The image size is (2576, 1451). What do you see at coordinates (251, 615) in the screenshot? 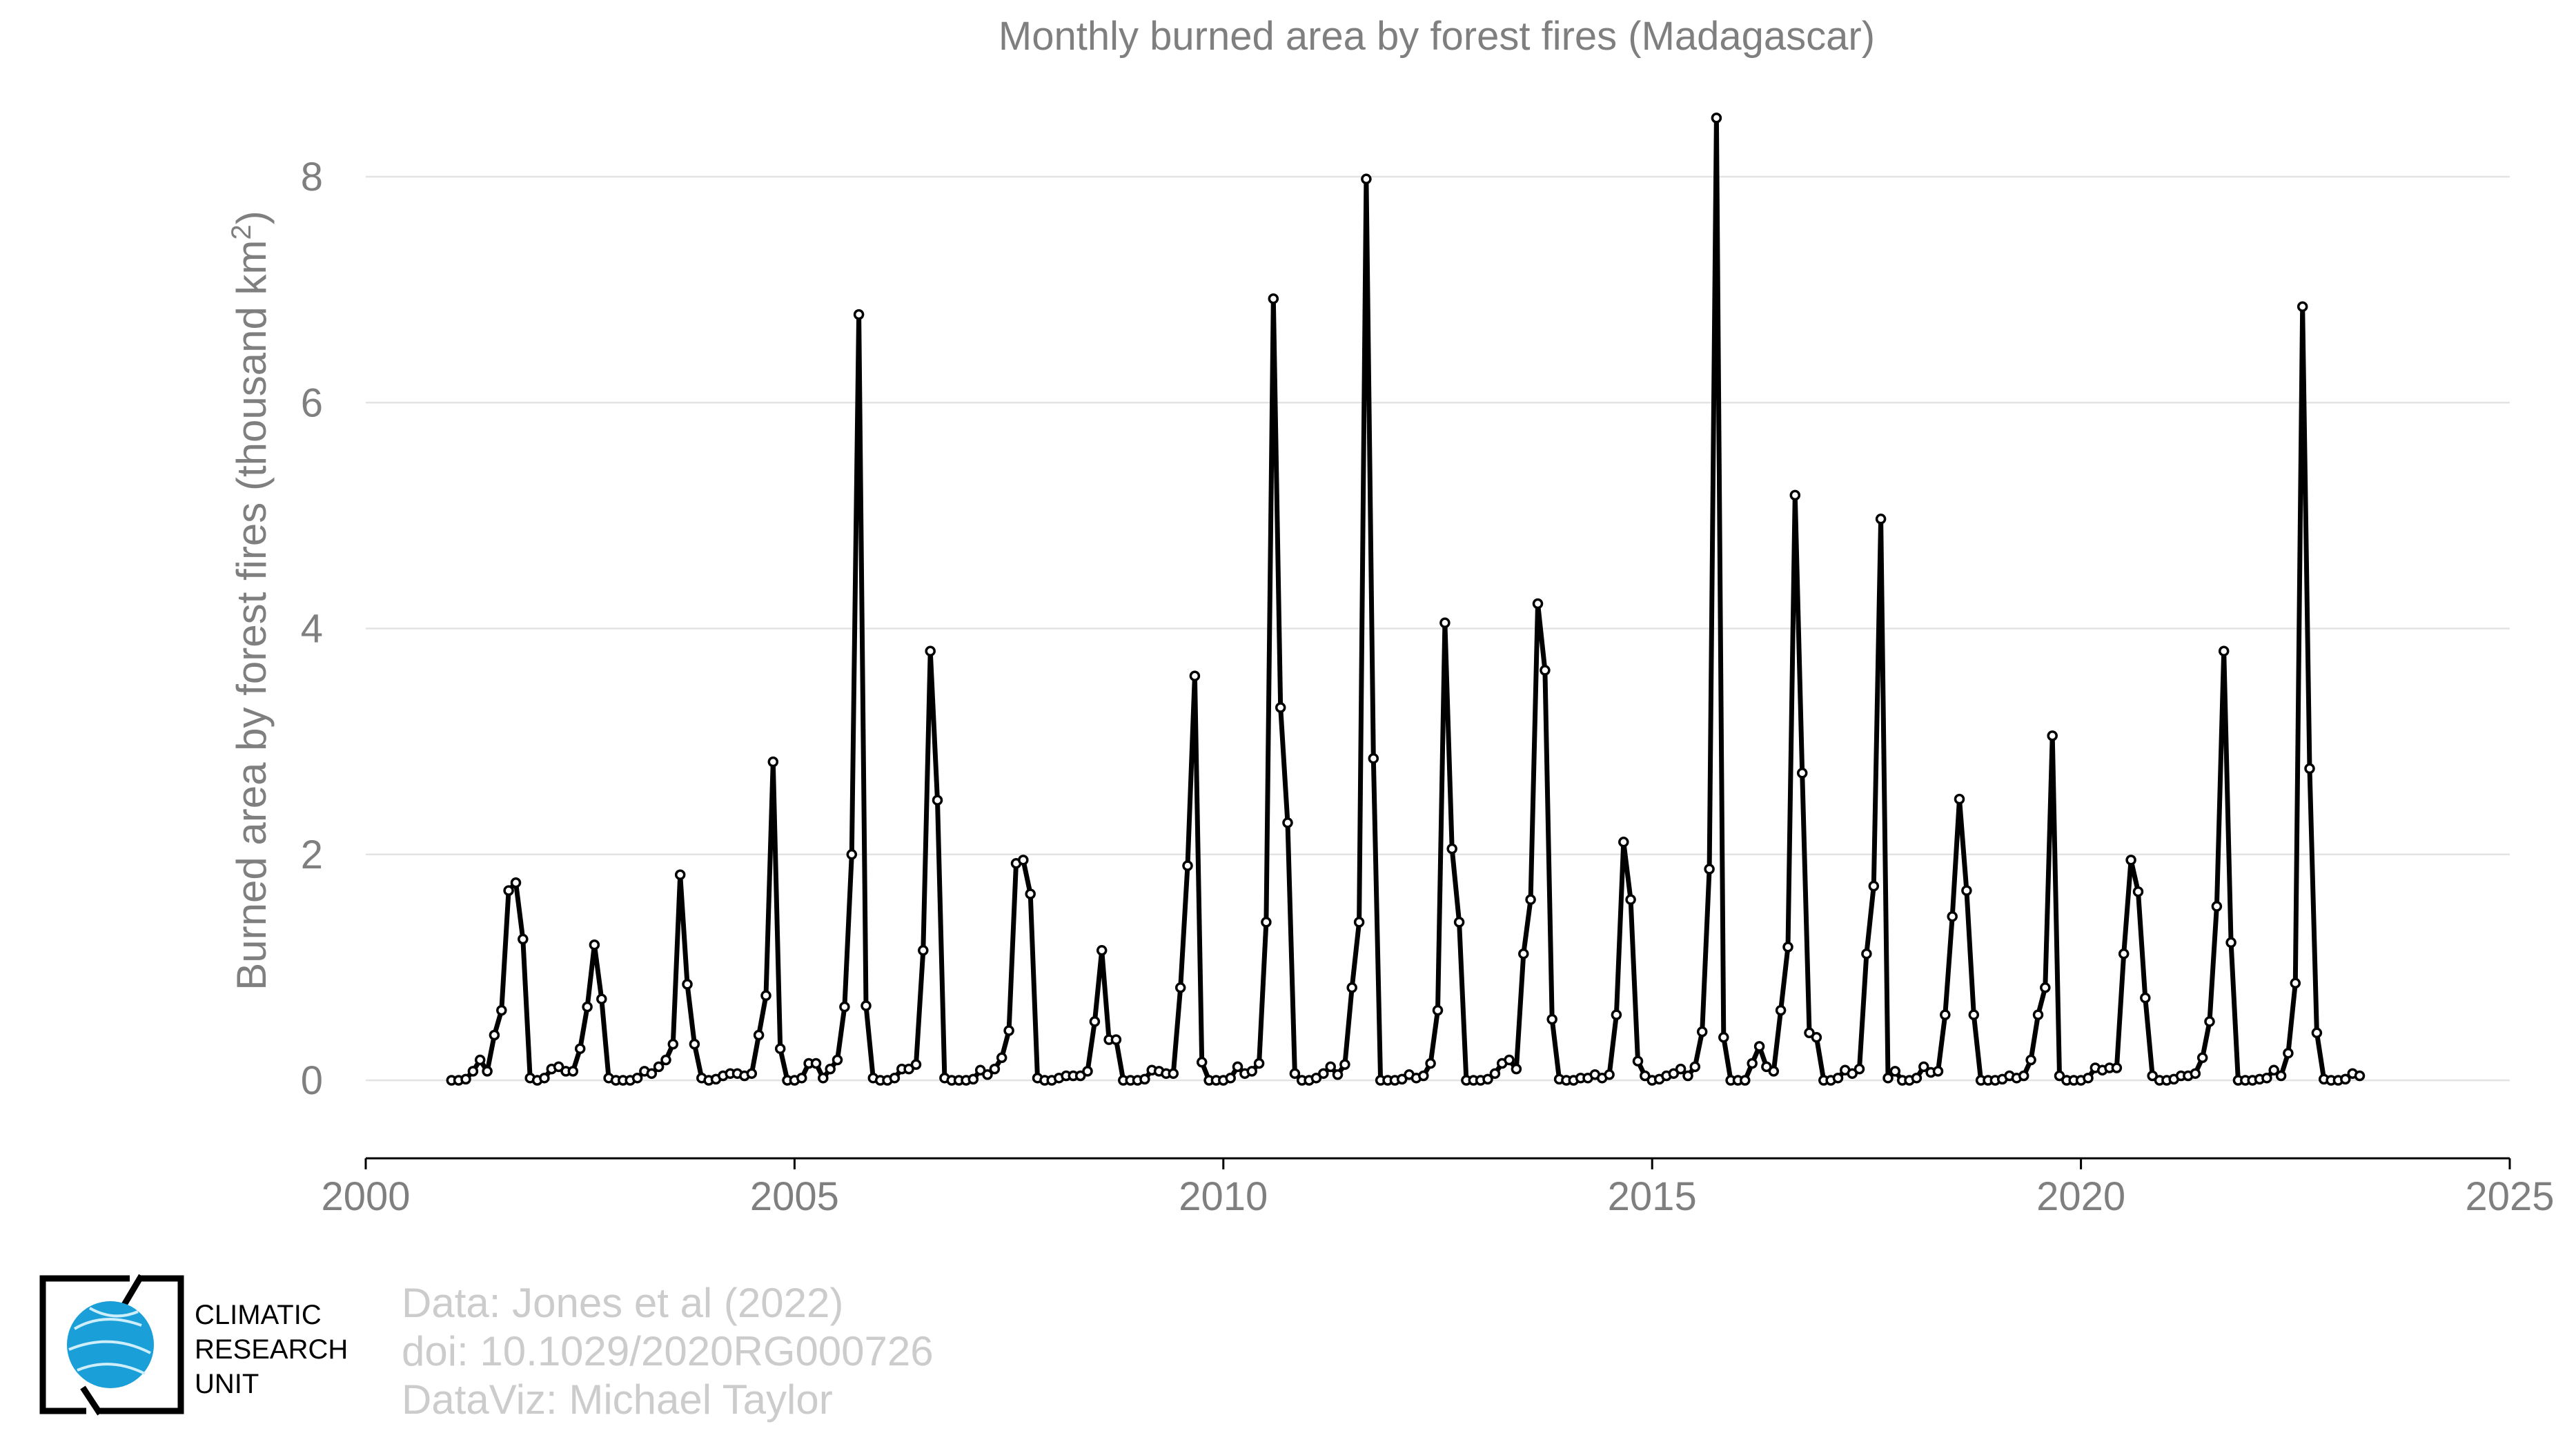
I see `y-axis-label-main: Burned area by forest fires (thousand km` at bounding box center [251, 615].